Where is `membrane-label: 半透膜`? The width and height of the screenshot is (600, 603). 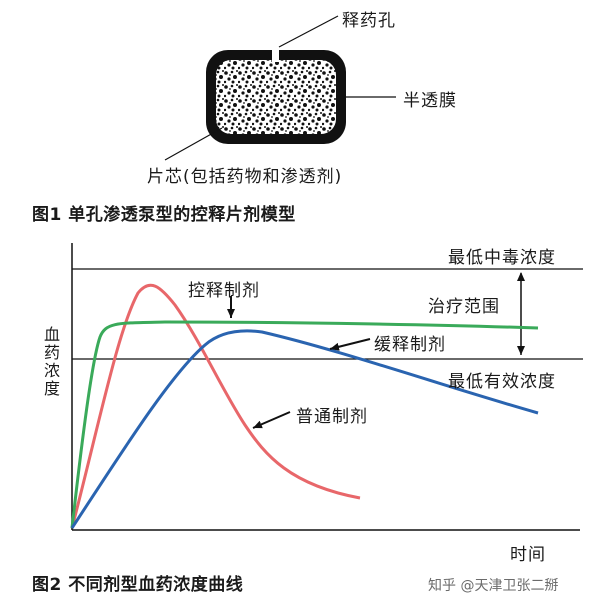
membrane-label: 半透膜 is located at coordinates (430, 101).